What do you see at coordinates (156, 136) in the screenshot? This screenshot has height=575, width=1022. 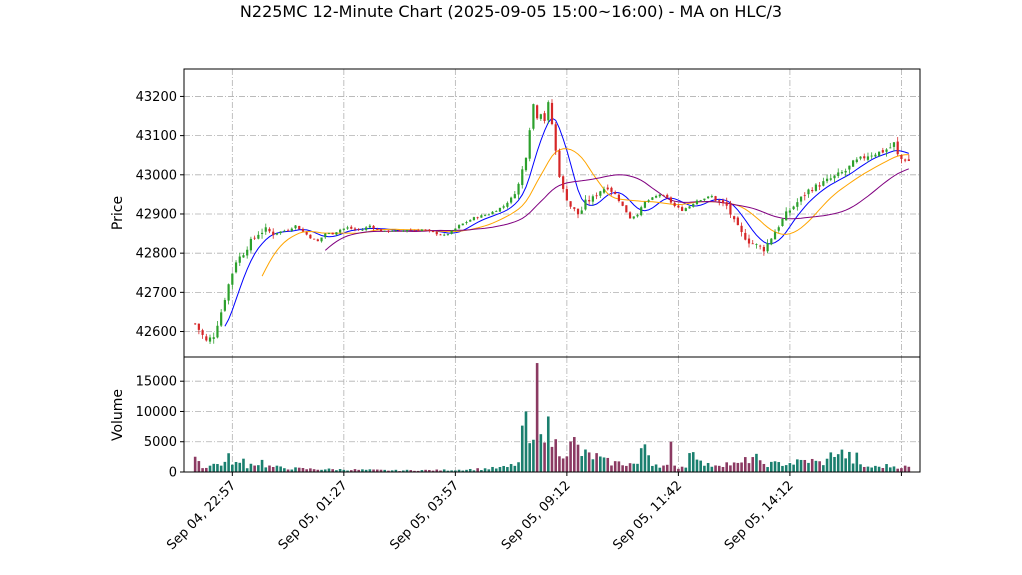 I see `price-tick-label: 43100` at bounding box center [156, 136].